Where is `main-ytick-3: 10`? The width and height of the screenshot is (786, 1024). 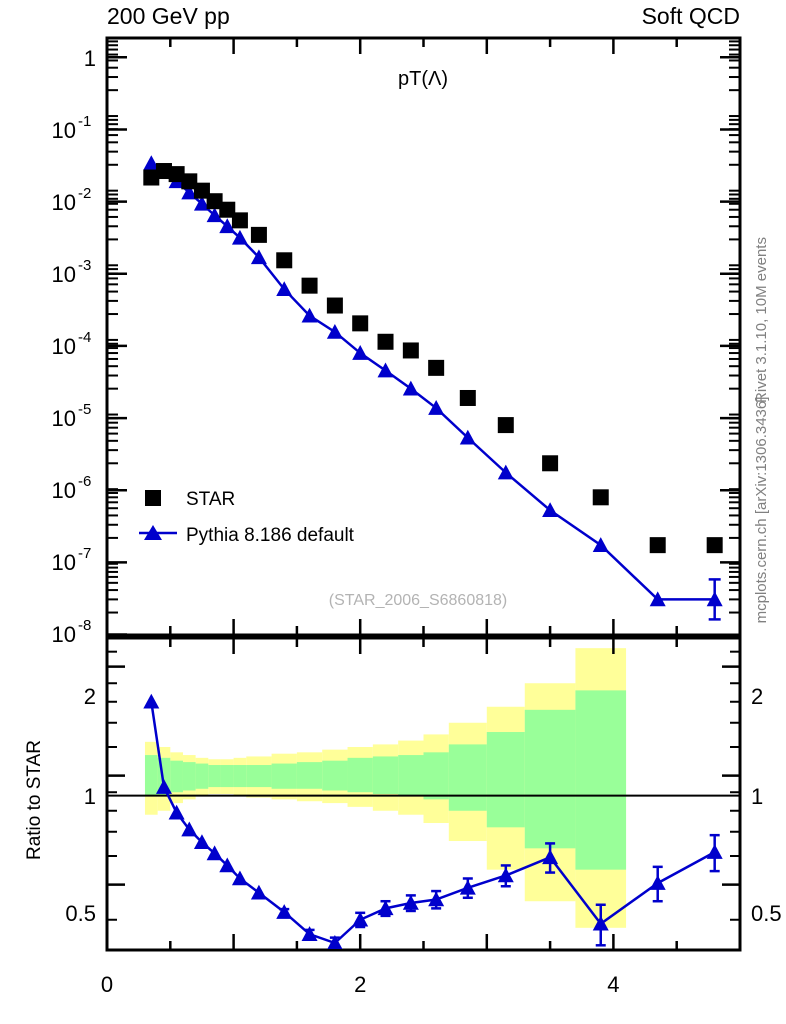
main-ytick-3: 10 is located at coordinates (64, 274).